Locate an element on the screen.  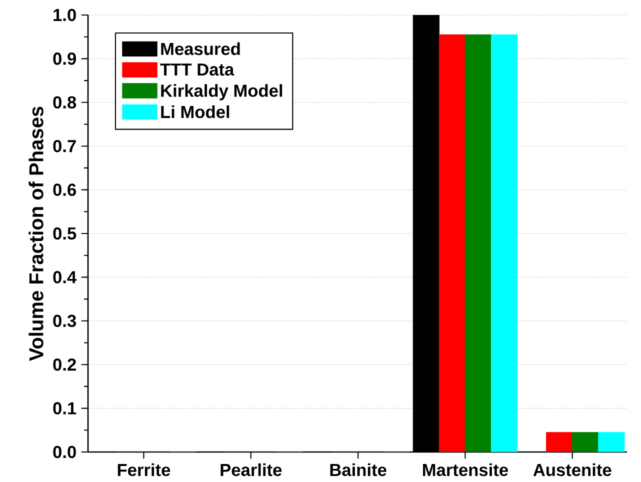
x-tick-label: Pearlite is located at coordinates (251, 469).